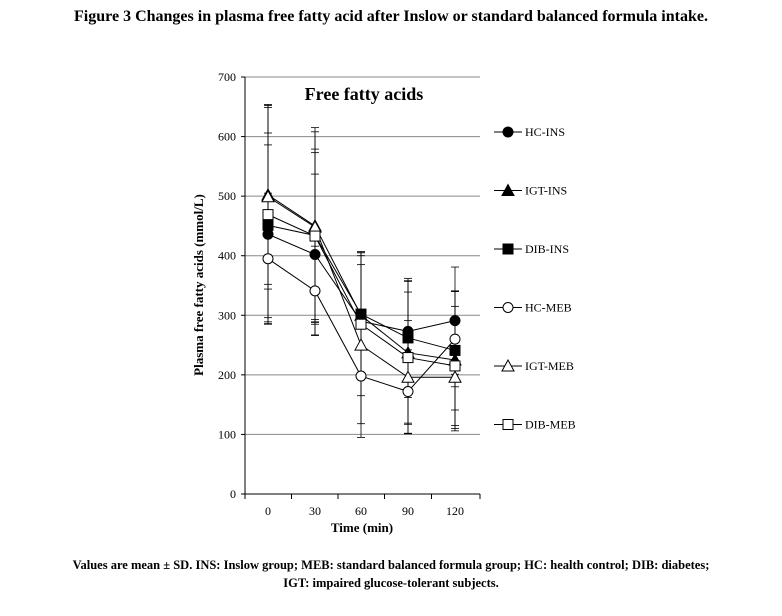  What do you see at coordinates (391, 583) in the screenshot?
I see `caption-line-2: IGT: impaired glucose-tolerant subjects.` at bounding box center [391, 583].